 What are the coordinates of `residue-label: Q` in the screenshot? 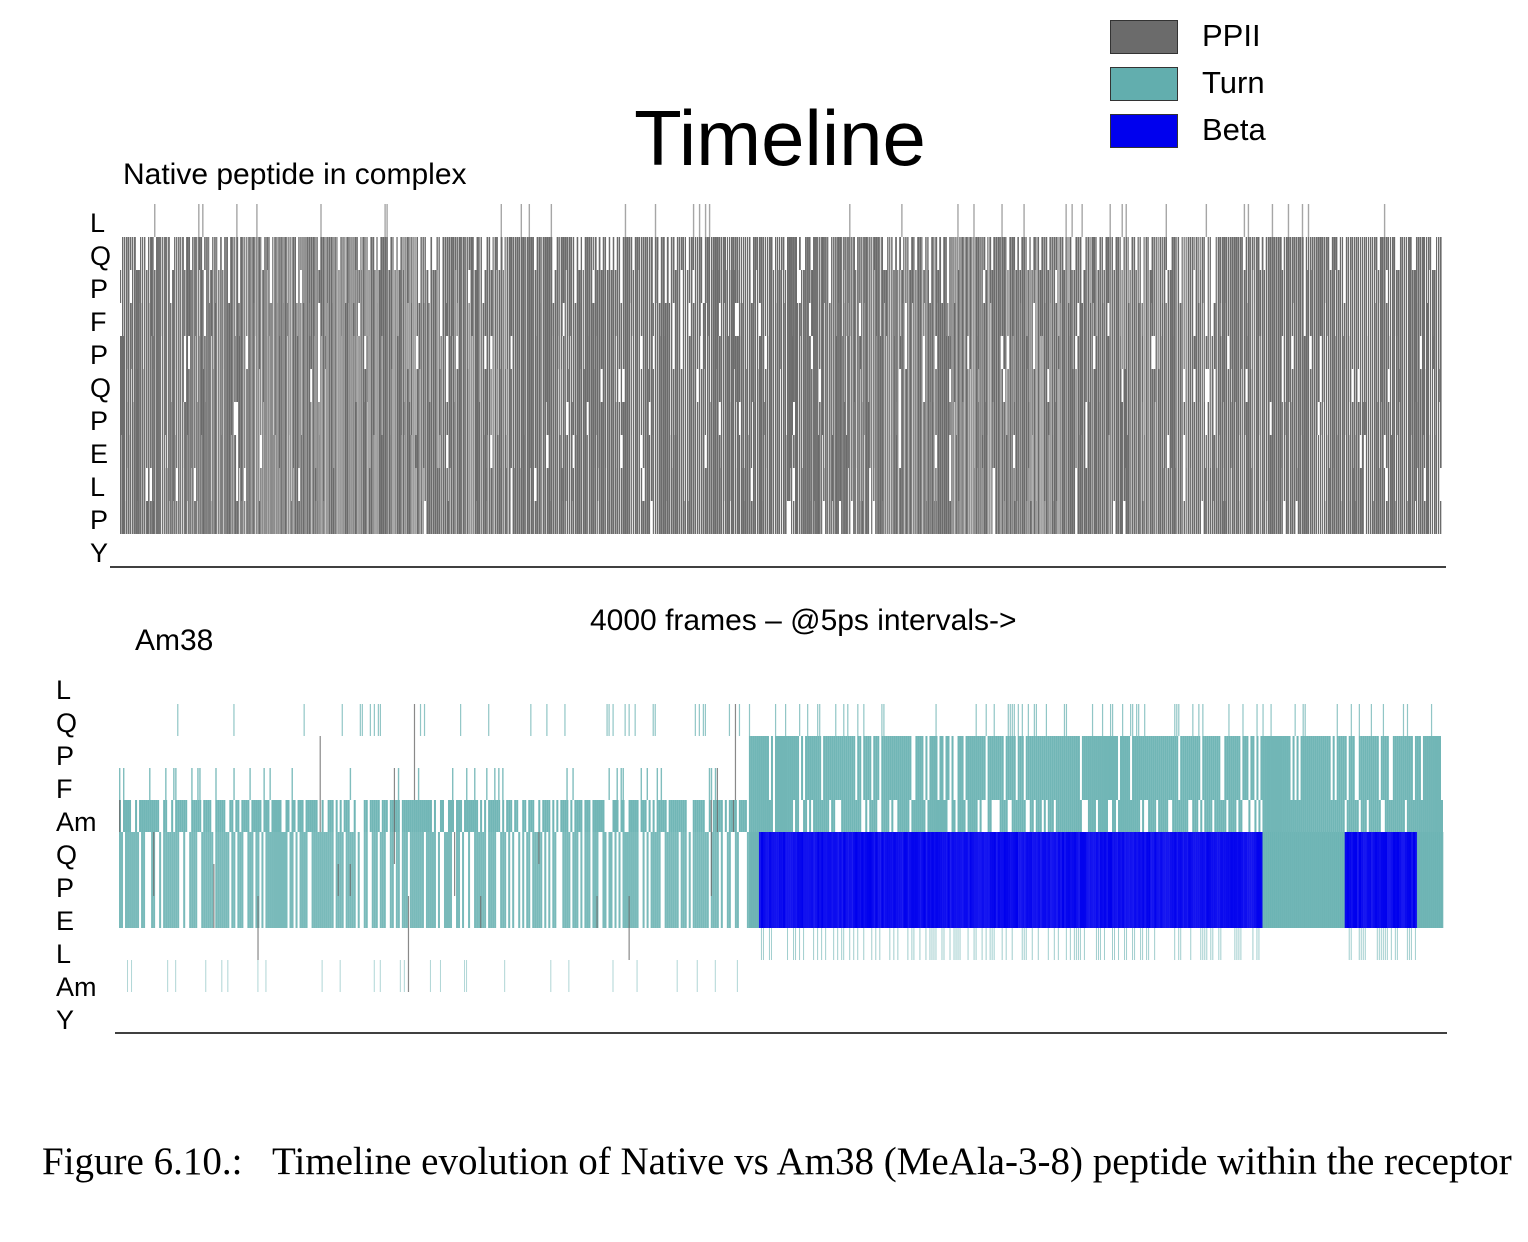 It's located at (67, 723).